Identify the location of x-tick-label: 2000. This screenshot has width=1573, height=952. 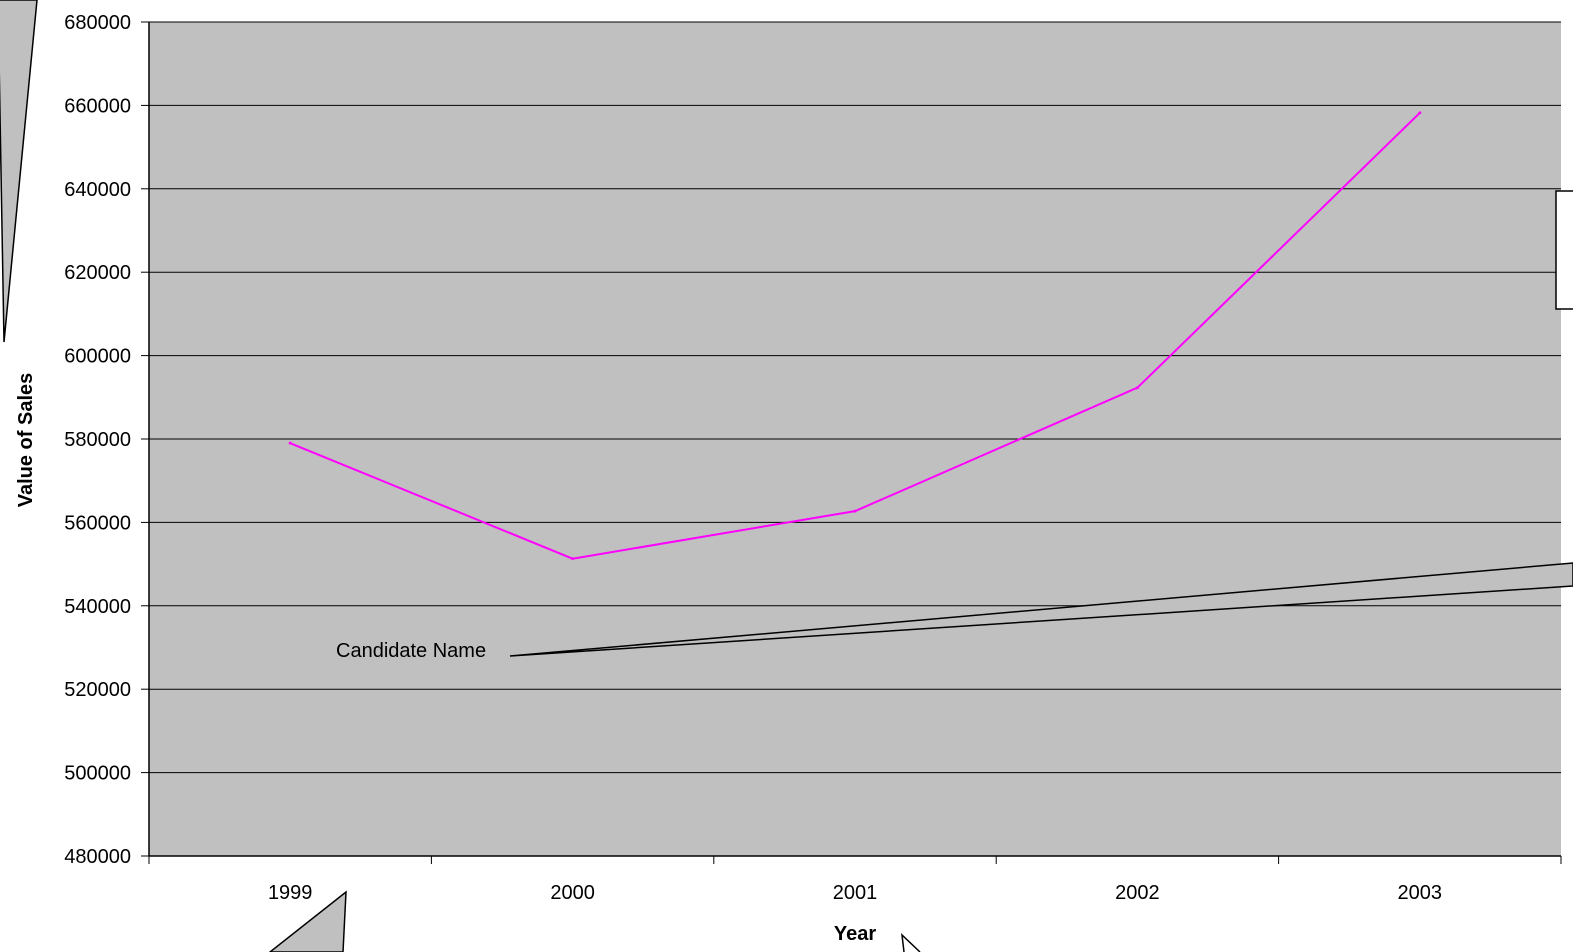
(572, 893).